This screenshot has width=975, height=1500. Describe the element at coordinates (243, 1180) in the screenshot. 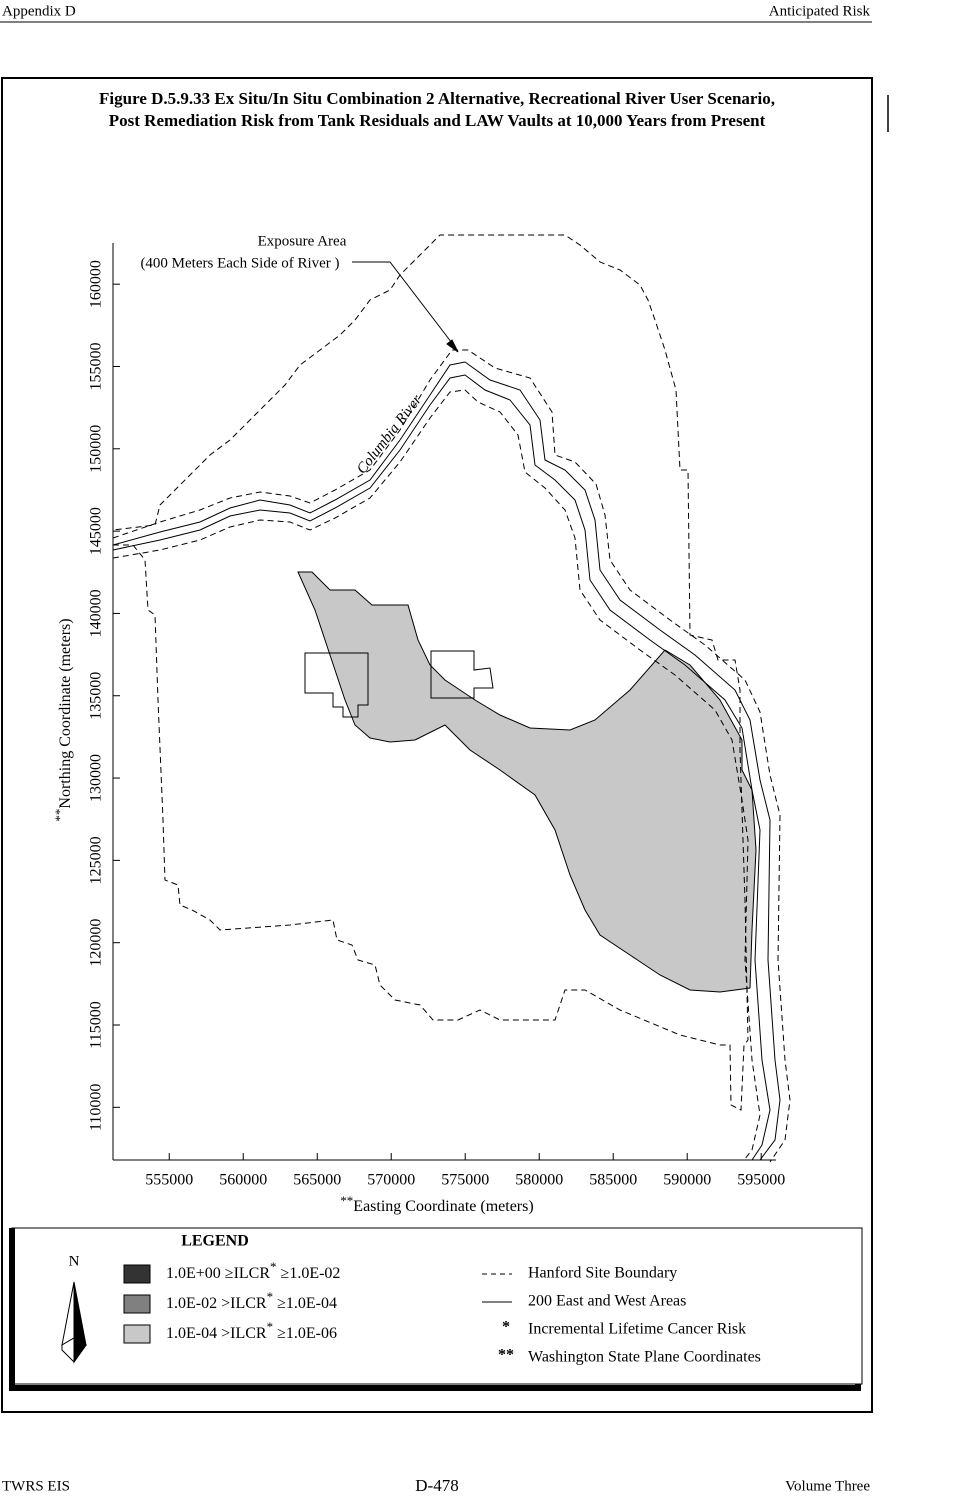

I see `x-tick-label: 560000` at that location.